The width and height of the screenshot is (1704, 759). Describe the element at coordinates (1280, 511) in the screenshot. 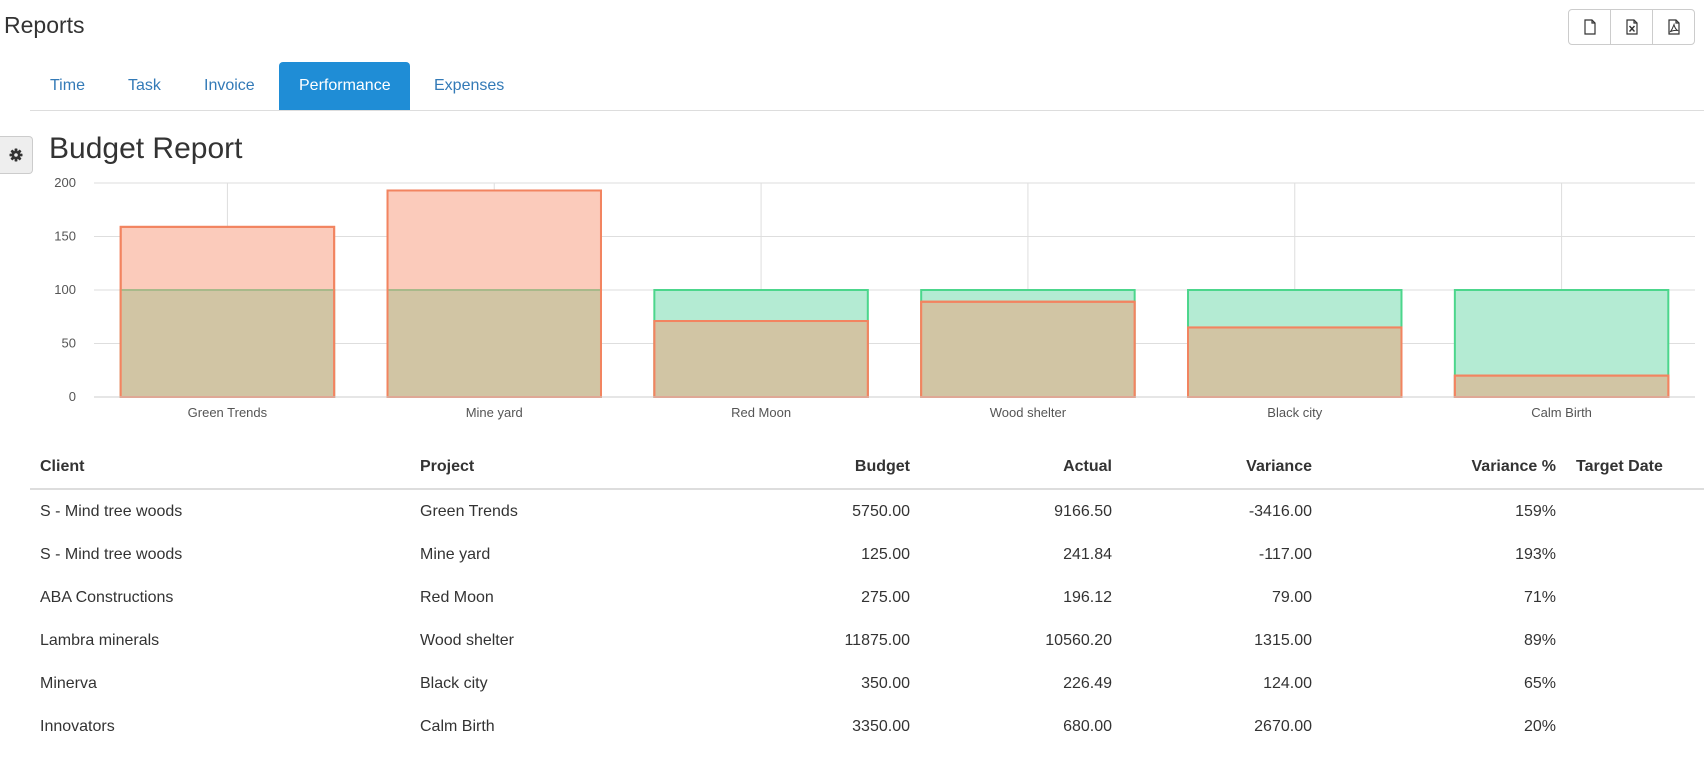

I see `cell-variance: -3416.00` at that location.